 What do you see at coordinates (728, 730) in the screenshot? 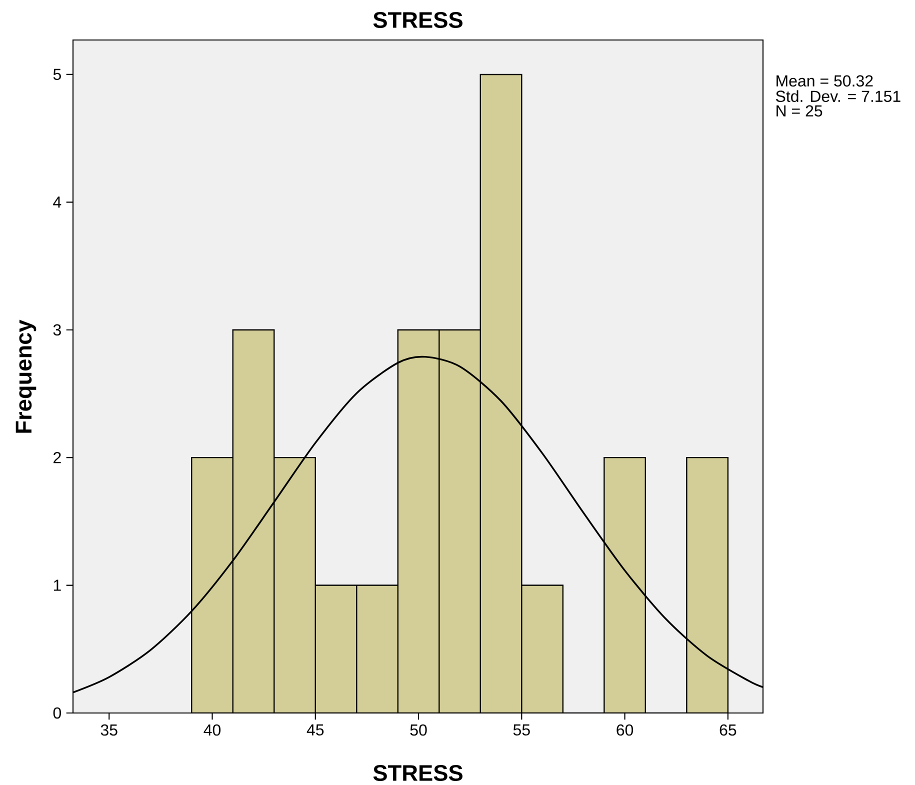
I see `x-tick-label: 65` at bounding box center [728, 730].